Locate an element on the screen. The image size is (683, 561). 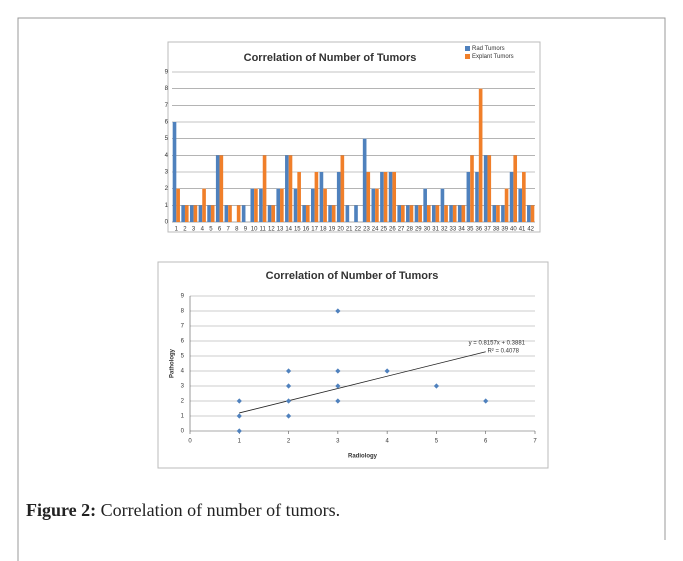
y-tick-label: 6 is located at coordinates (183, 342).